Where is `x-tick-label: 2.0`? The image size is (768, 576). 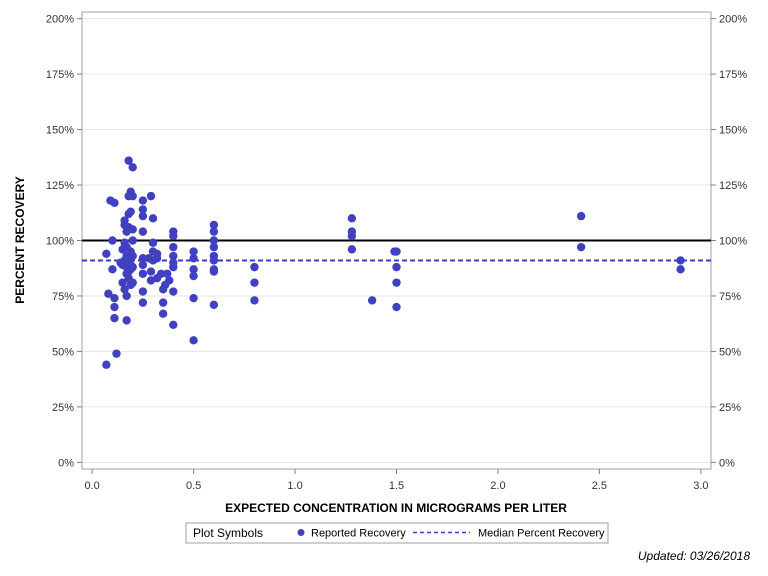
x-tick-label: 2.0 is located at coordinates (497, 486).